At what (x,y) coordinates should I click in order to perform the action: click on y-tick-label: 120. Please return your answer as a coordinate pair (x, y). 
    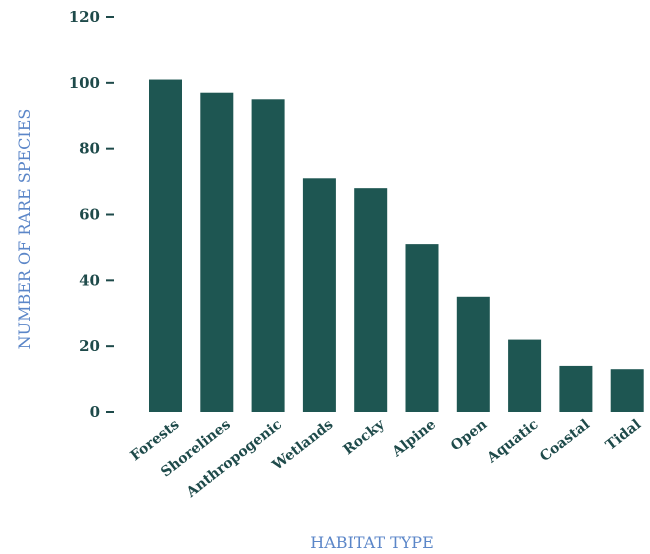
    Looking at the image, I should click on (84, 17).